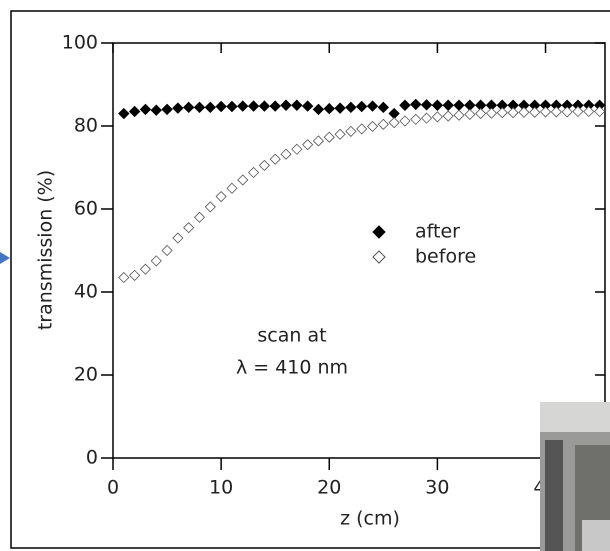 The image size is (610, 551). What do you see at coordinates (329, 488) in the screenshot?
I see `x-tick-label: 20` at bounding box center [329, 488].